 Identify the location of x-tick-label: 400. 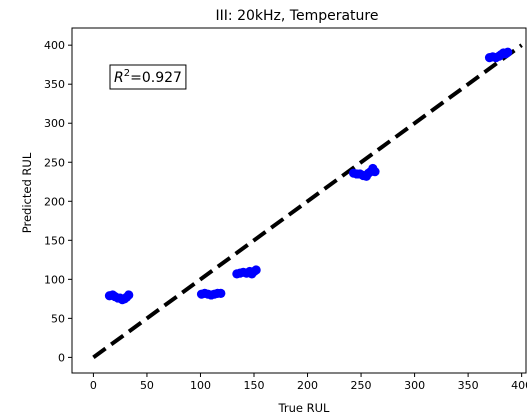
(519, 385).